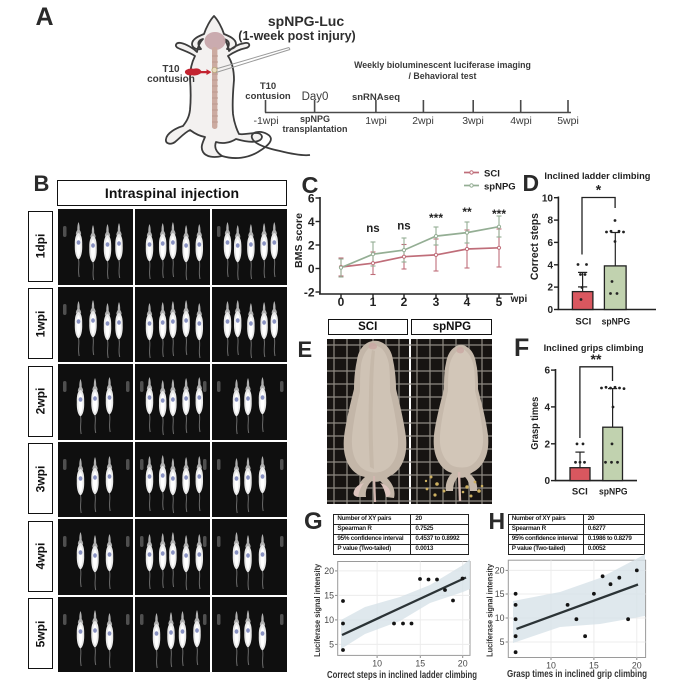  I want to click on svg-text: -2, so click(309, 292).